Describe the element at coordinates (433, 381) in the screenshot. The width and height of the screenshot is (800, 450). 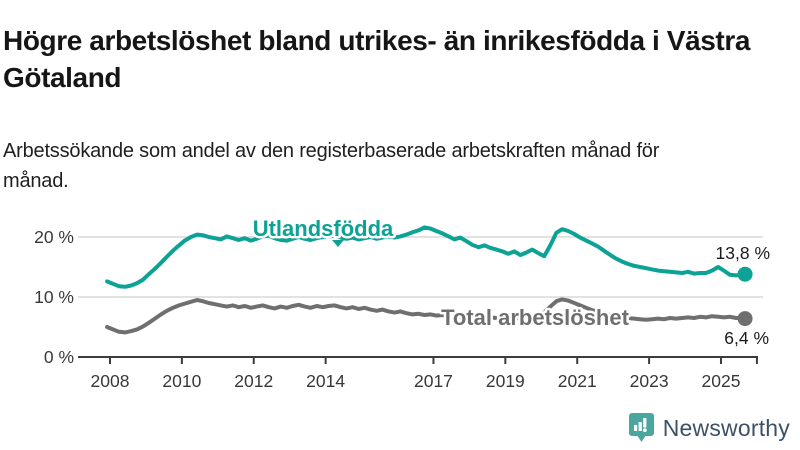
I see `x-tick-label-2017: 2017` at that location.